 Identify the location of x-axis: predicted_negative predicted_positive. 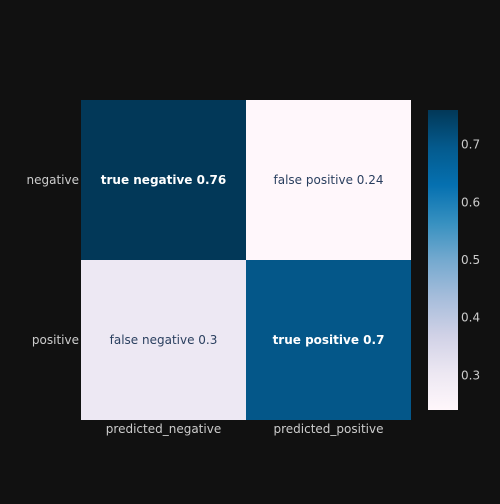
(245, 429).